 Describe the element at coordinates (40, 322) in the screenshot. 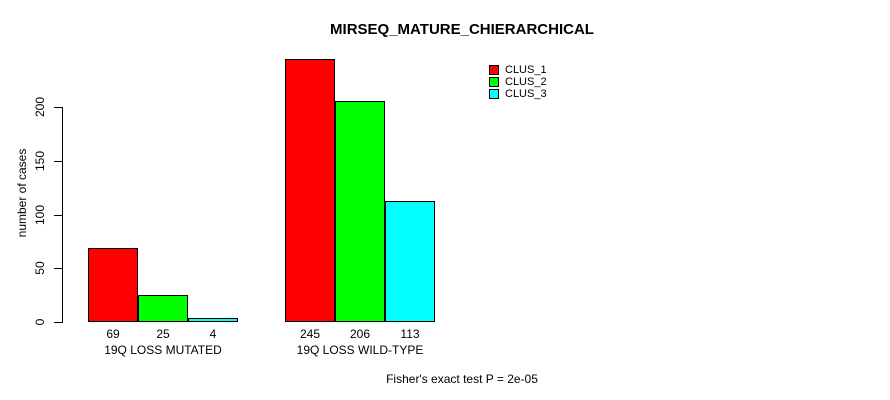

I see `y-tick-label: 0` at that location.